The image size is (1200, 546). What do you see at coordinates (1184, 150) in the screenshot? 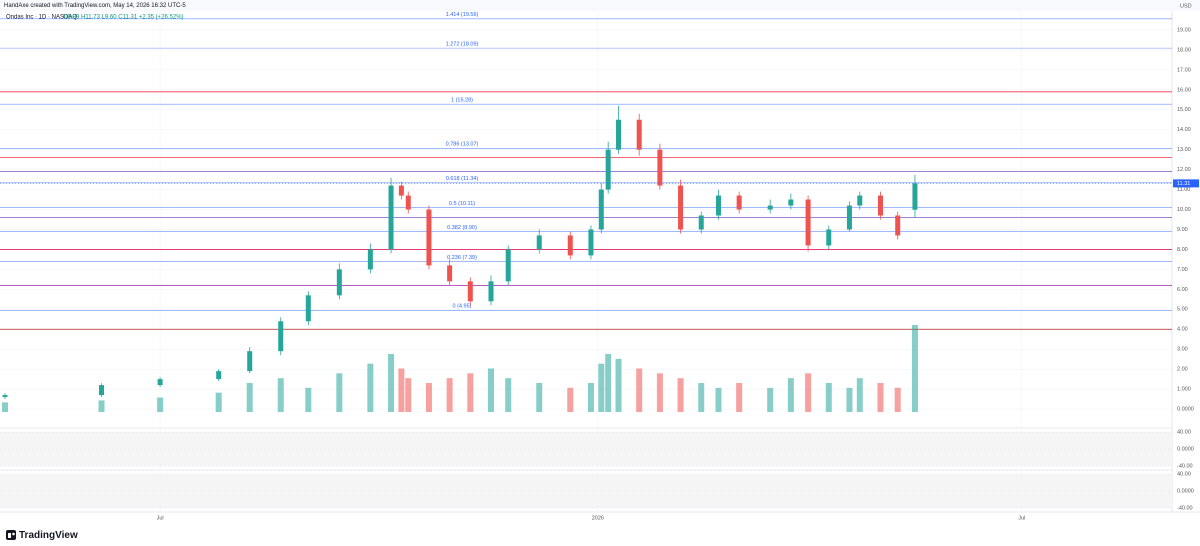
I see `y-tick-label: 13.00` at bounding box center [1184, 150].